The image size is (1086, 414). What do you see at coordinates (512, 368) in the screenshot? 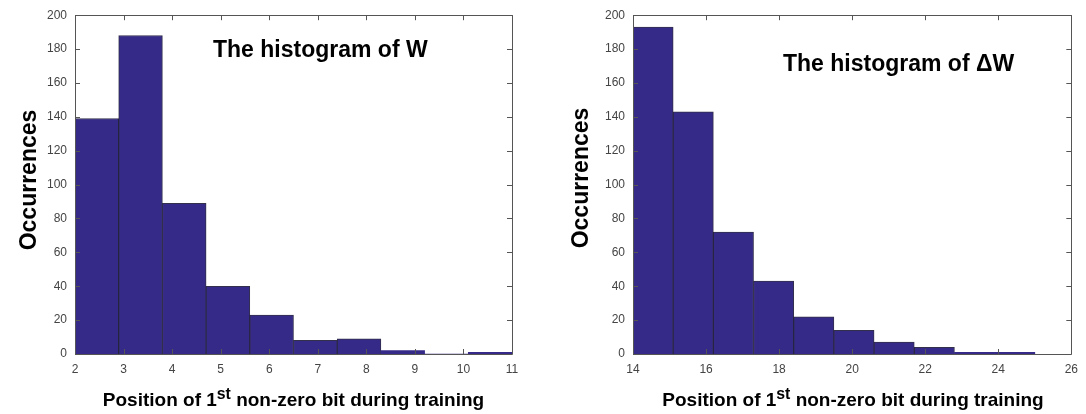
I see `x-tick-label: 11` at bounding box center [512, 368].